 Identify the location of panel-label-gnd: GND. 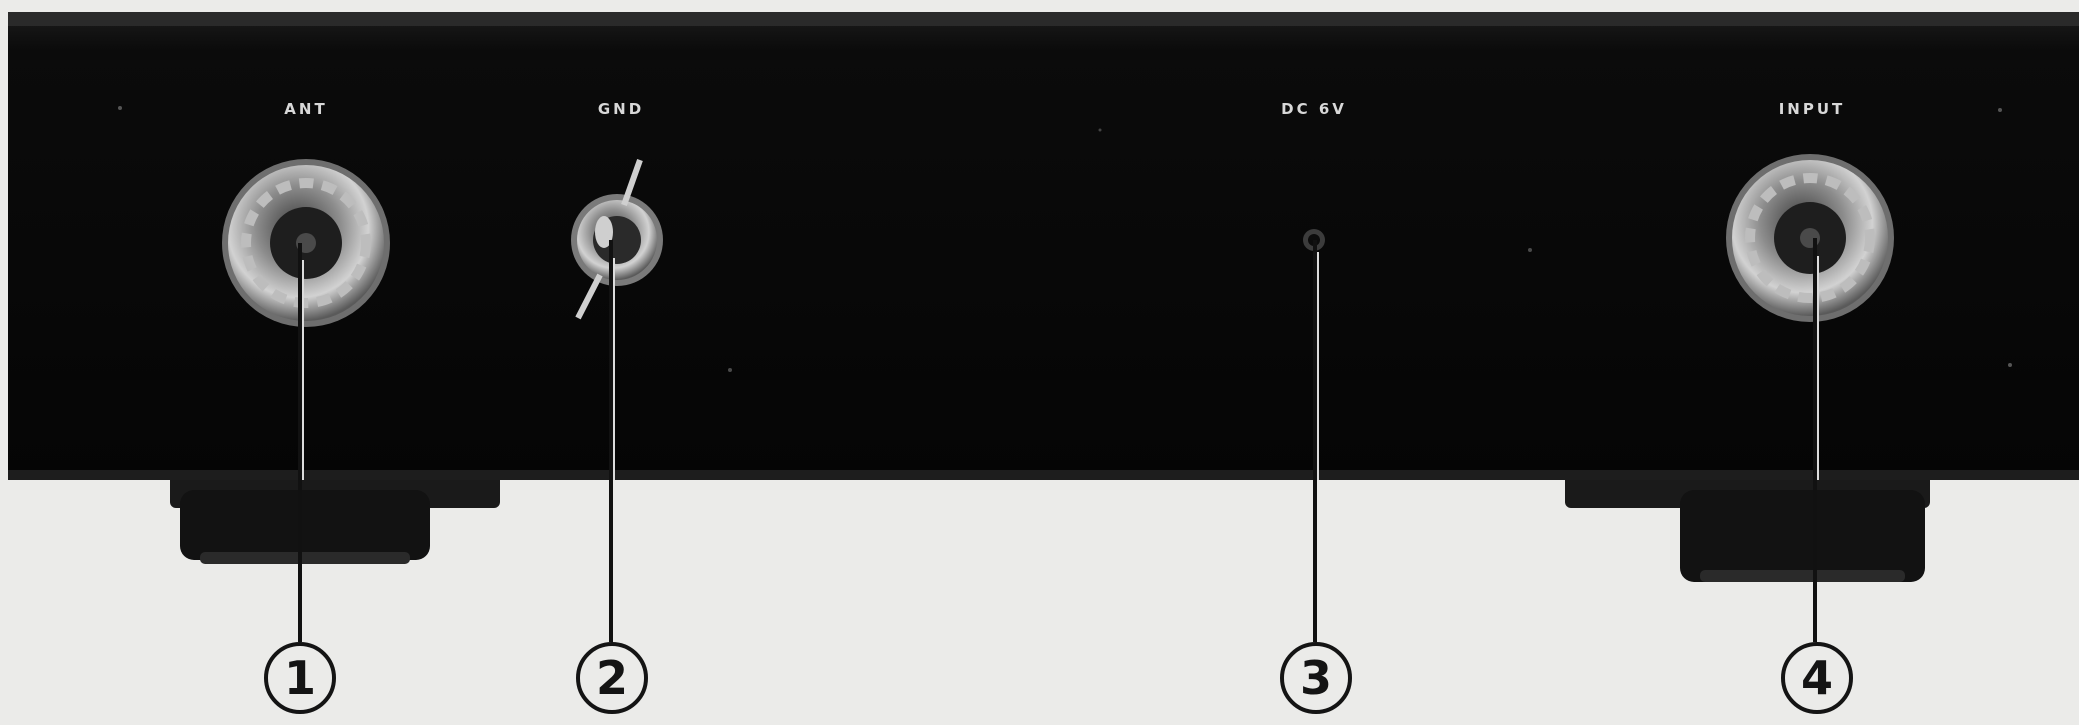
(621, 109).